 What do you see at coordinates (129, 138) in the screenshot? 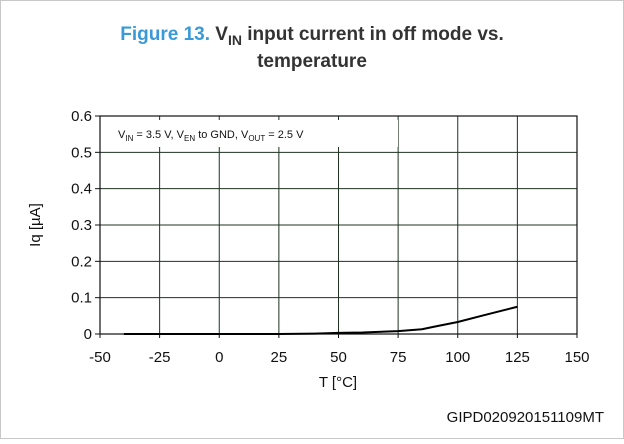
I see `annotation-sub: IN` at bounding box center [129, 138].